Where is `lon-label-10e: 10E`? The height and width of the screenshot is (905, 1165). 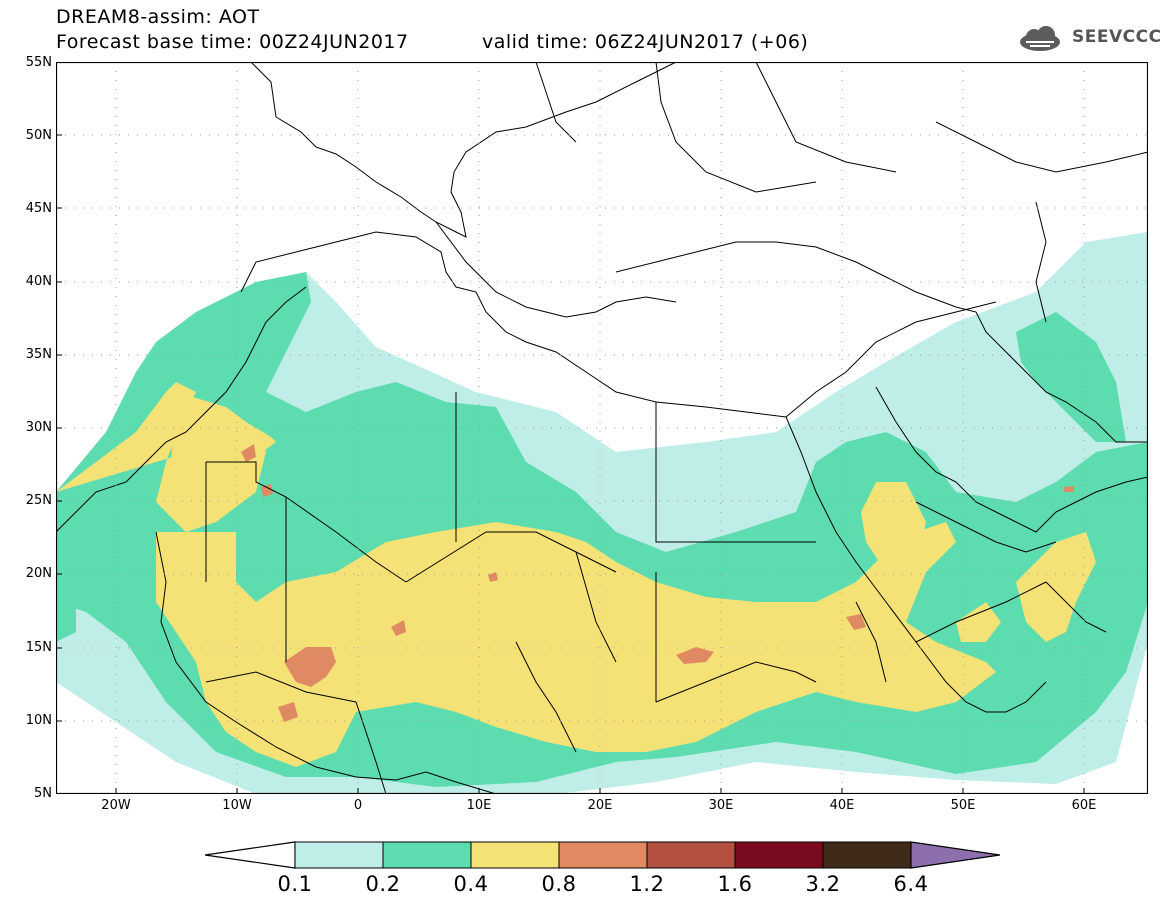 lon-label-10e: 10E is located at coordinates (479, 805).